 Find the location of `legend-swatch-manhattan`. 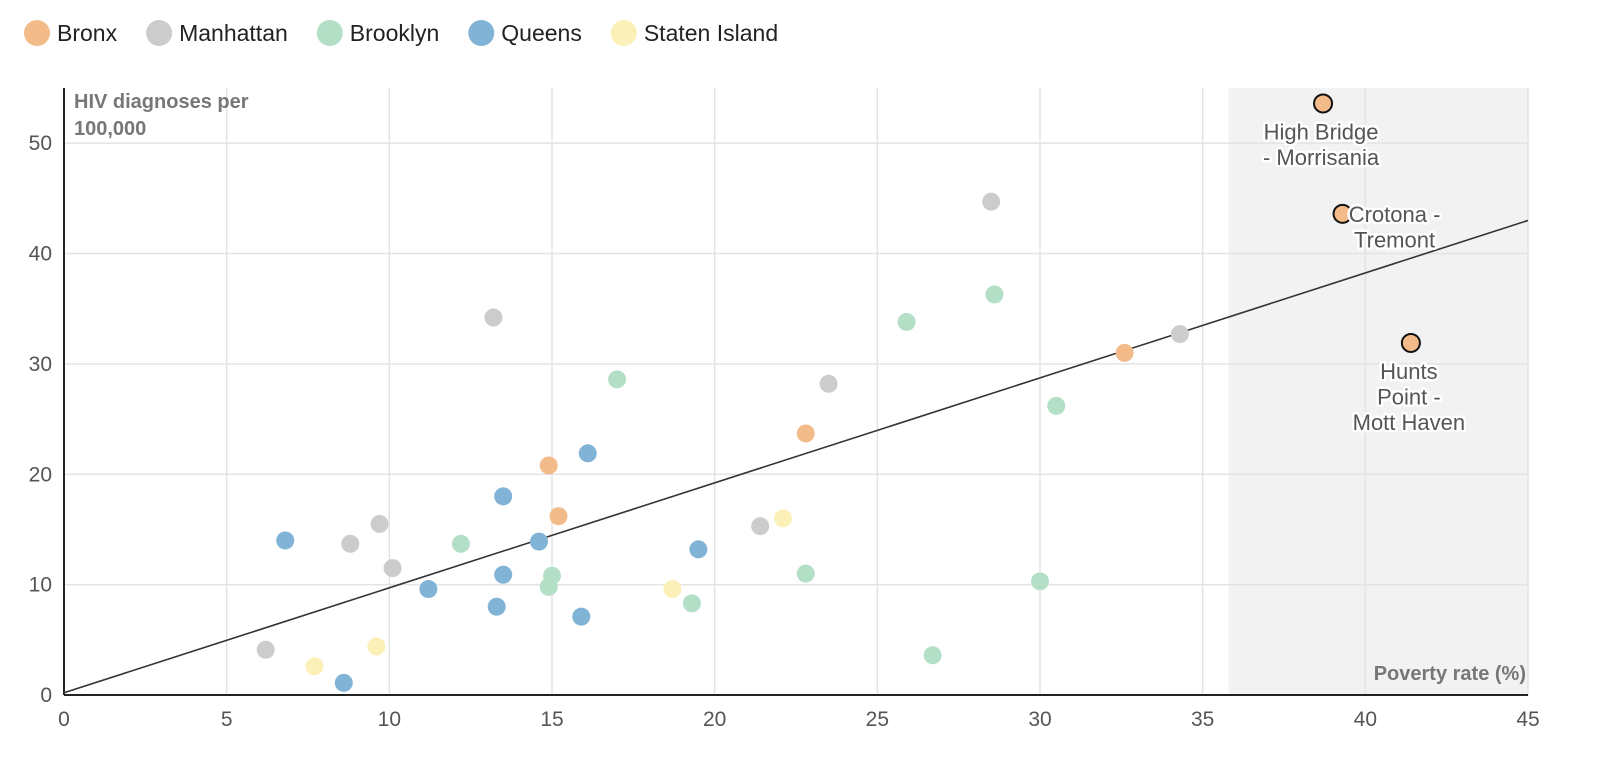

legend-swatch-manhattan is located at coordinates (159, 33).